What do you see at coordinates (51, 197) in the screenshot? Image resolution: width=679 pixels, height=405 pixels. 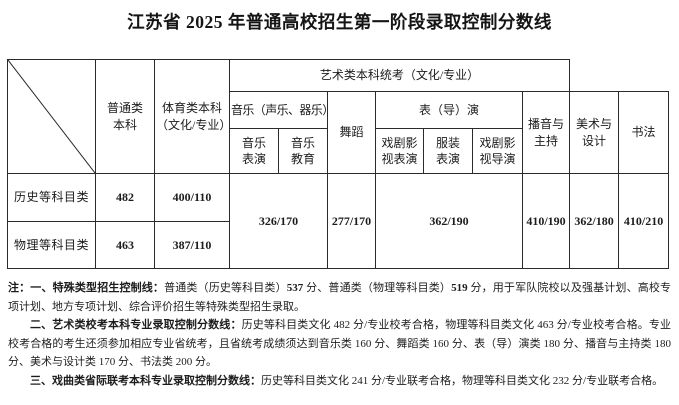 I see `history-row-label: 历史等科目类` at bounding box center [51, 197].